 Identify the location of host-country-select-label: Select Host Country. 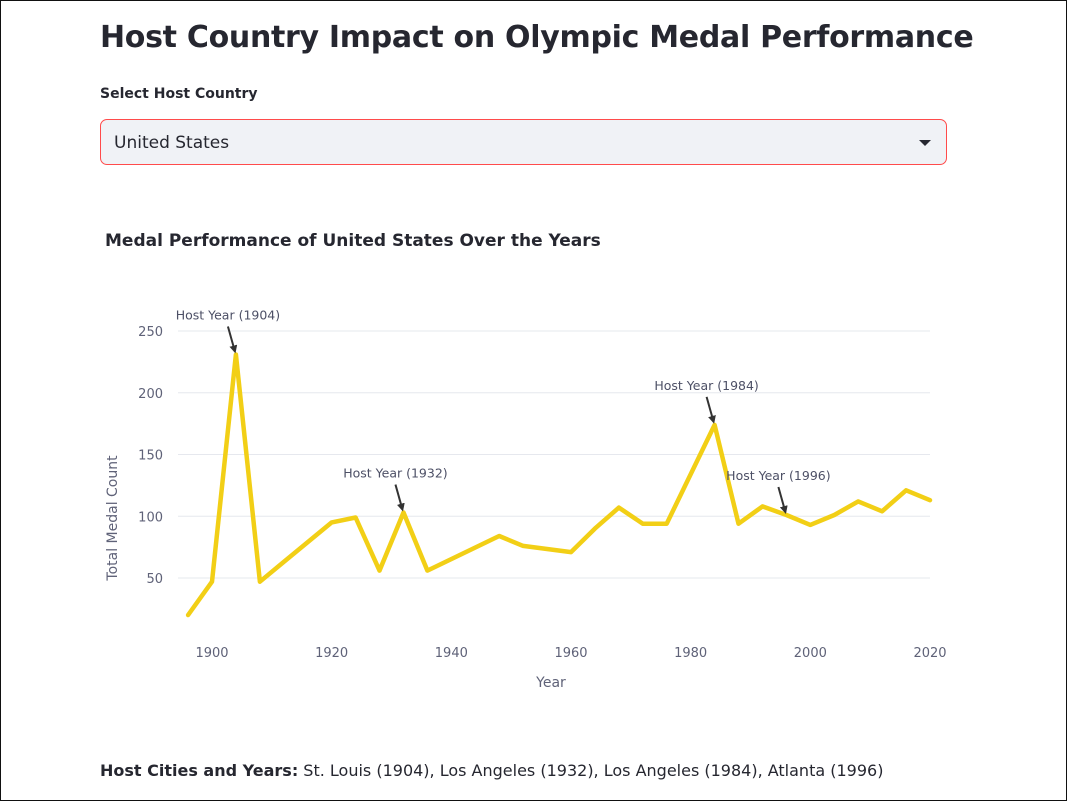
(179, 94).